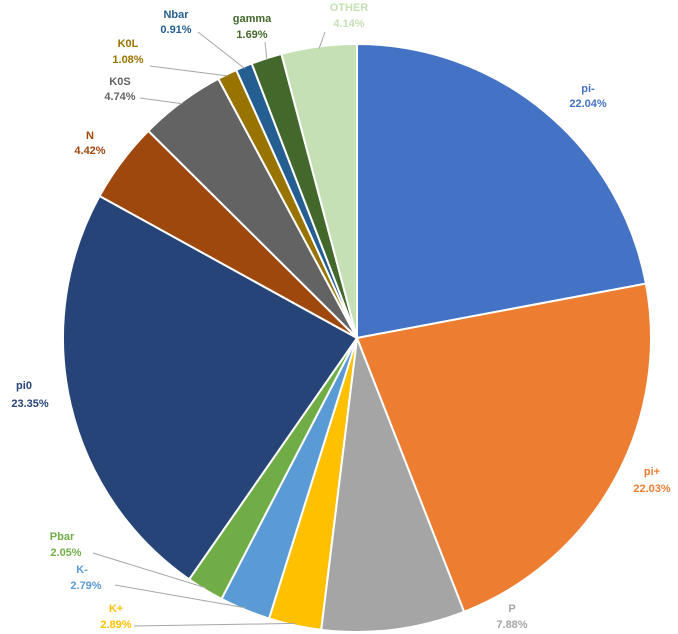 The width and height of the screenshot is (678, 634). Describe the element at coordinates (180, 596) in the screenshot. I see `leader-line-k-` at that location.